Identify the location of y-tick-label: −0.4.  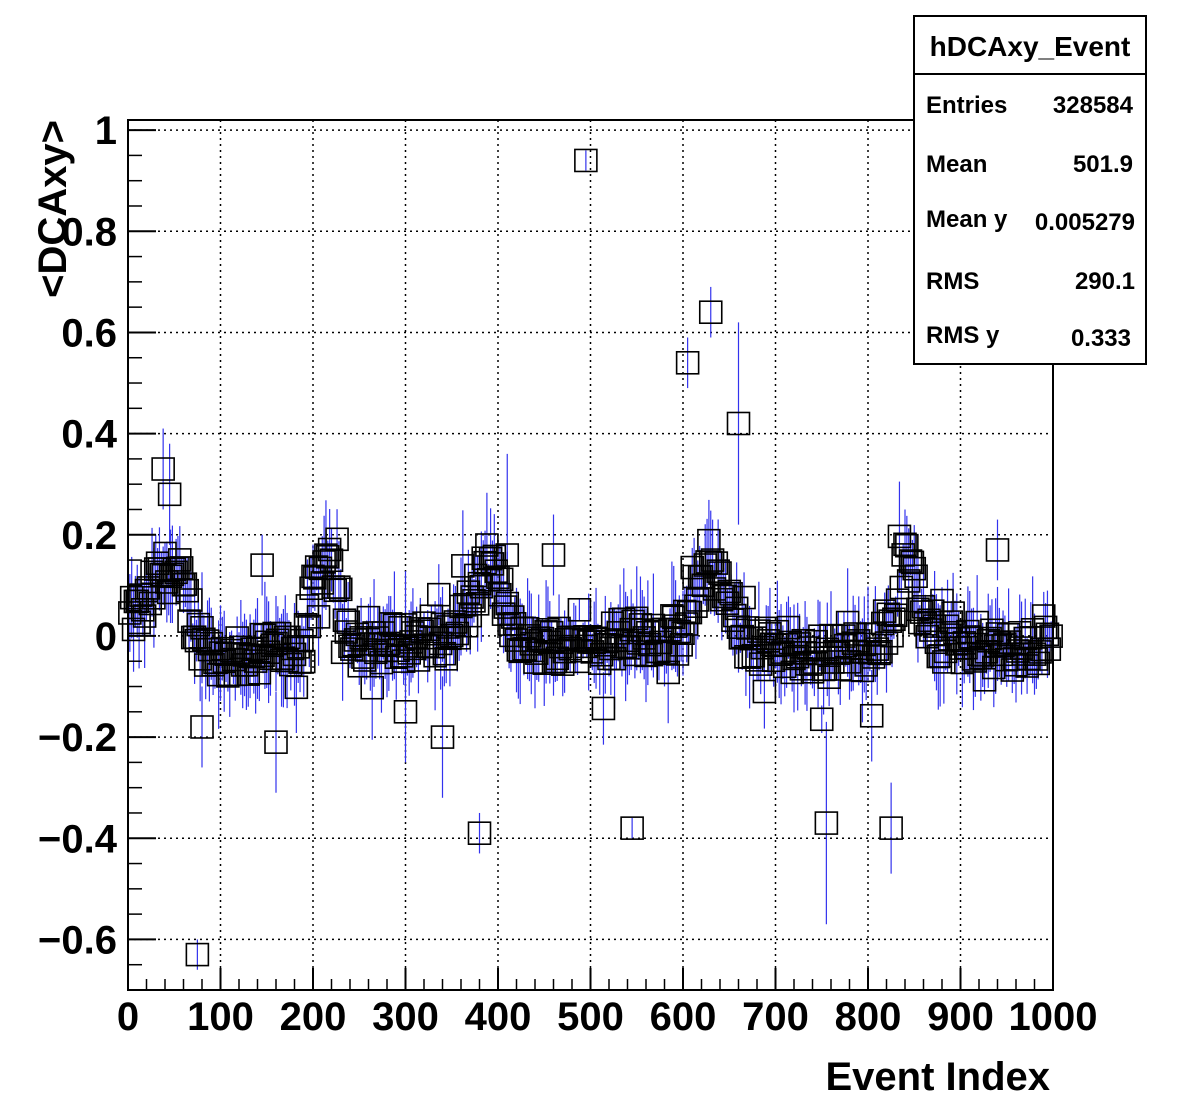
(78, 839).